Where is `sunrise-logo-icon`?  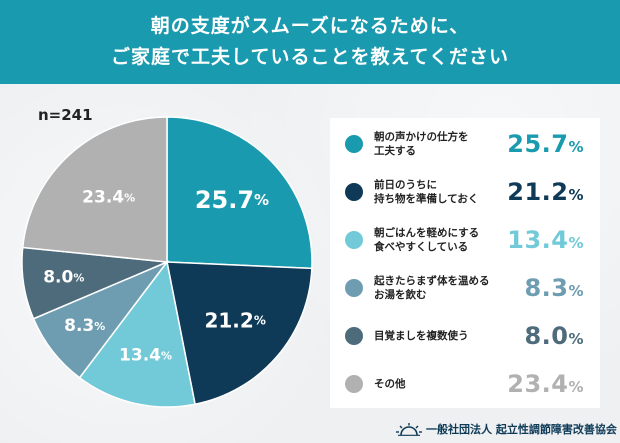
sunrise-logo-icon is located at coordinates (409, 429).